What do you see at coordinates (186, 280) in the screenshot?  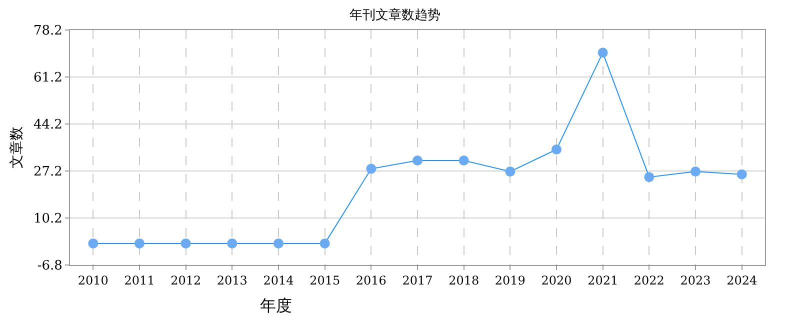 I see `x-tick-label: 2012` at bounding box center [186, 280].